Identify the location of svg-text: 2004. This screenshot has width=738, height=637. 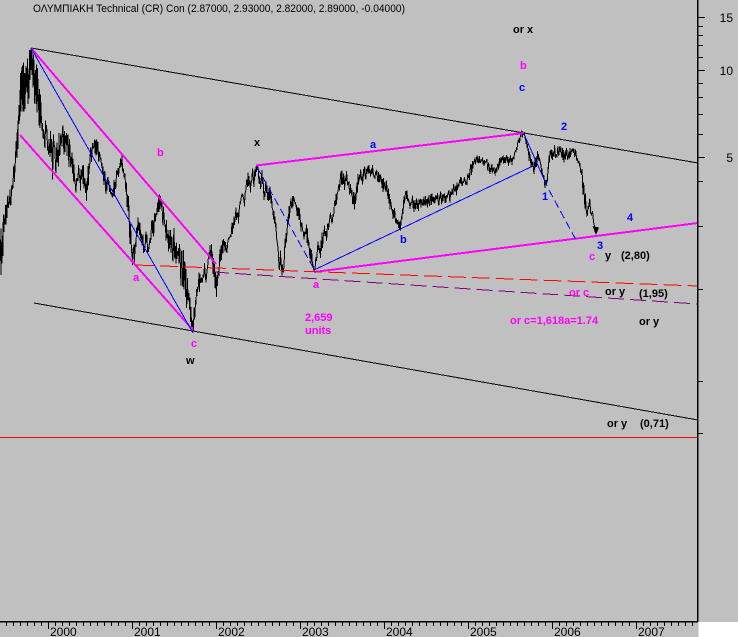
(399, 631).